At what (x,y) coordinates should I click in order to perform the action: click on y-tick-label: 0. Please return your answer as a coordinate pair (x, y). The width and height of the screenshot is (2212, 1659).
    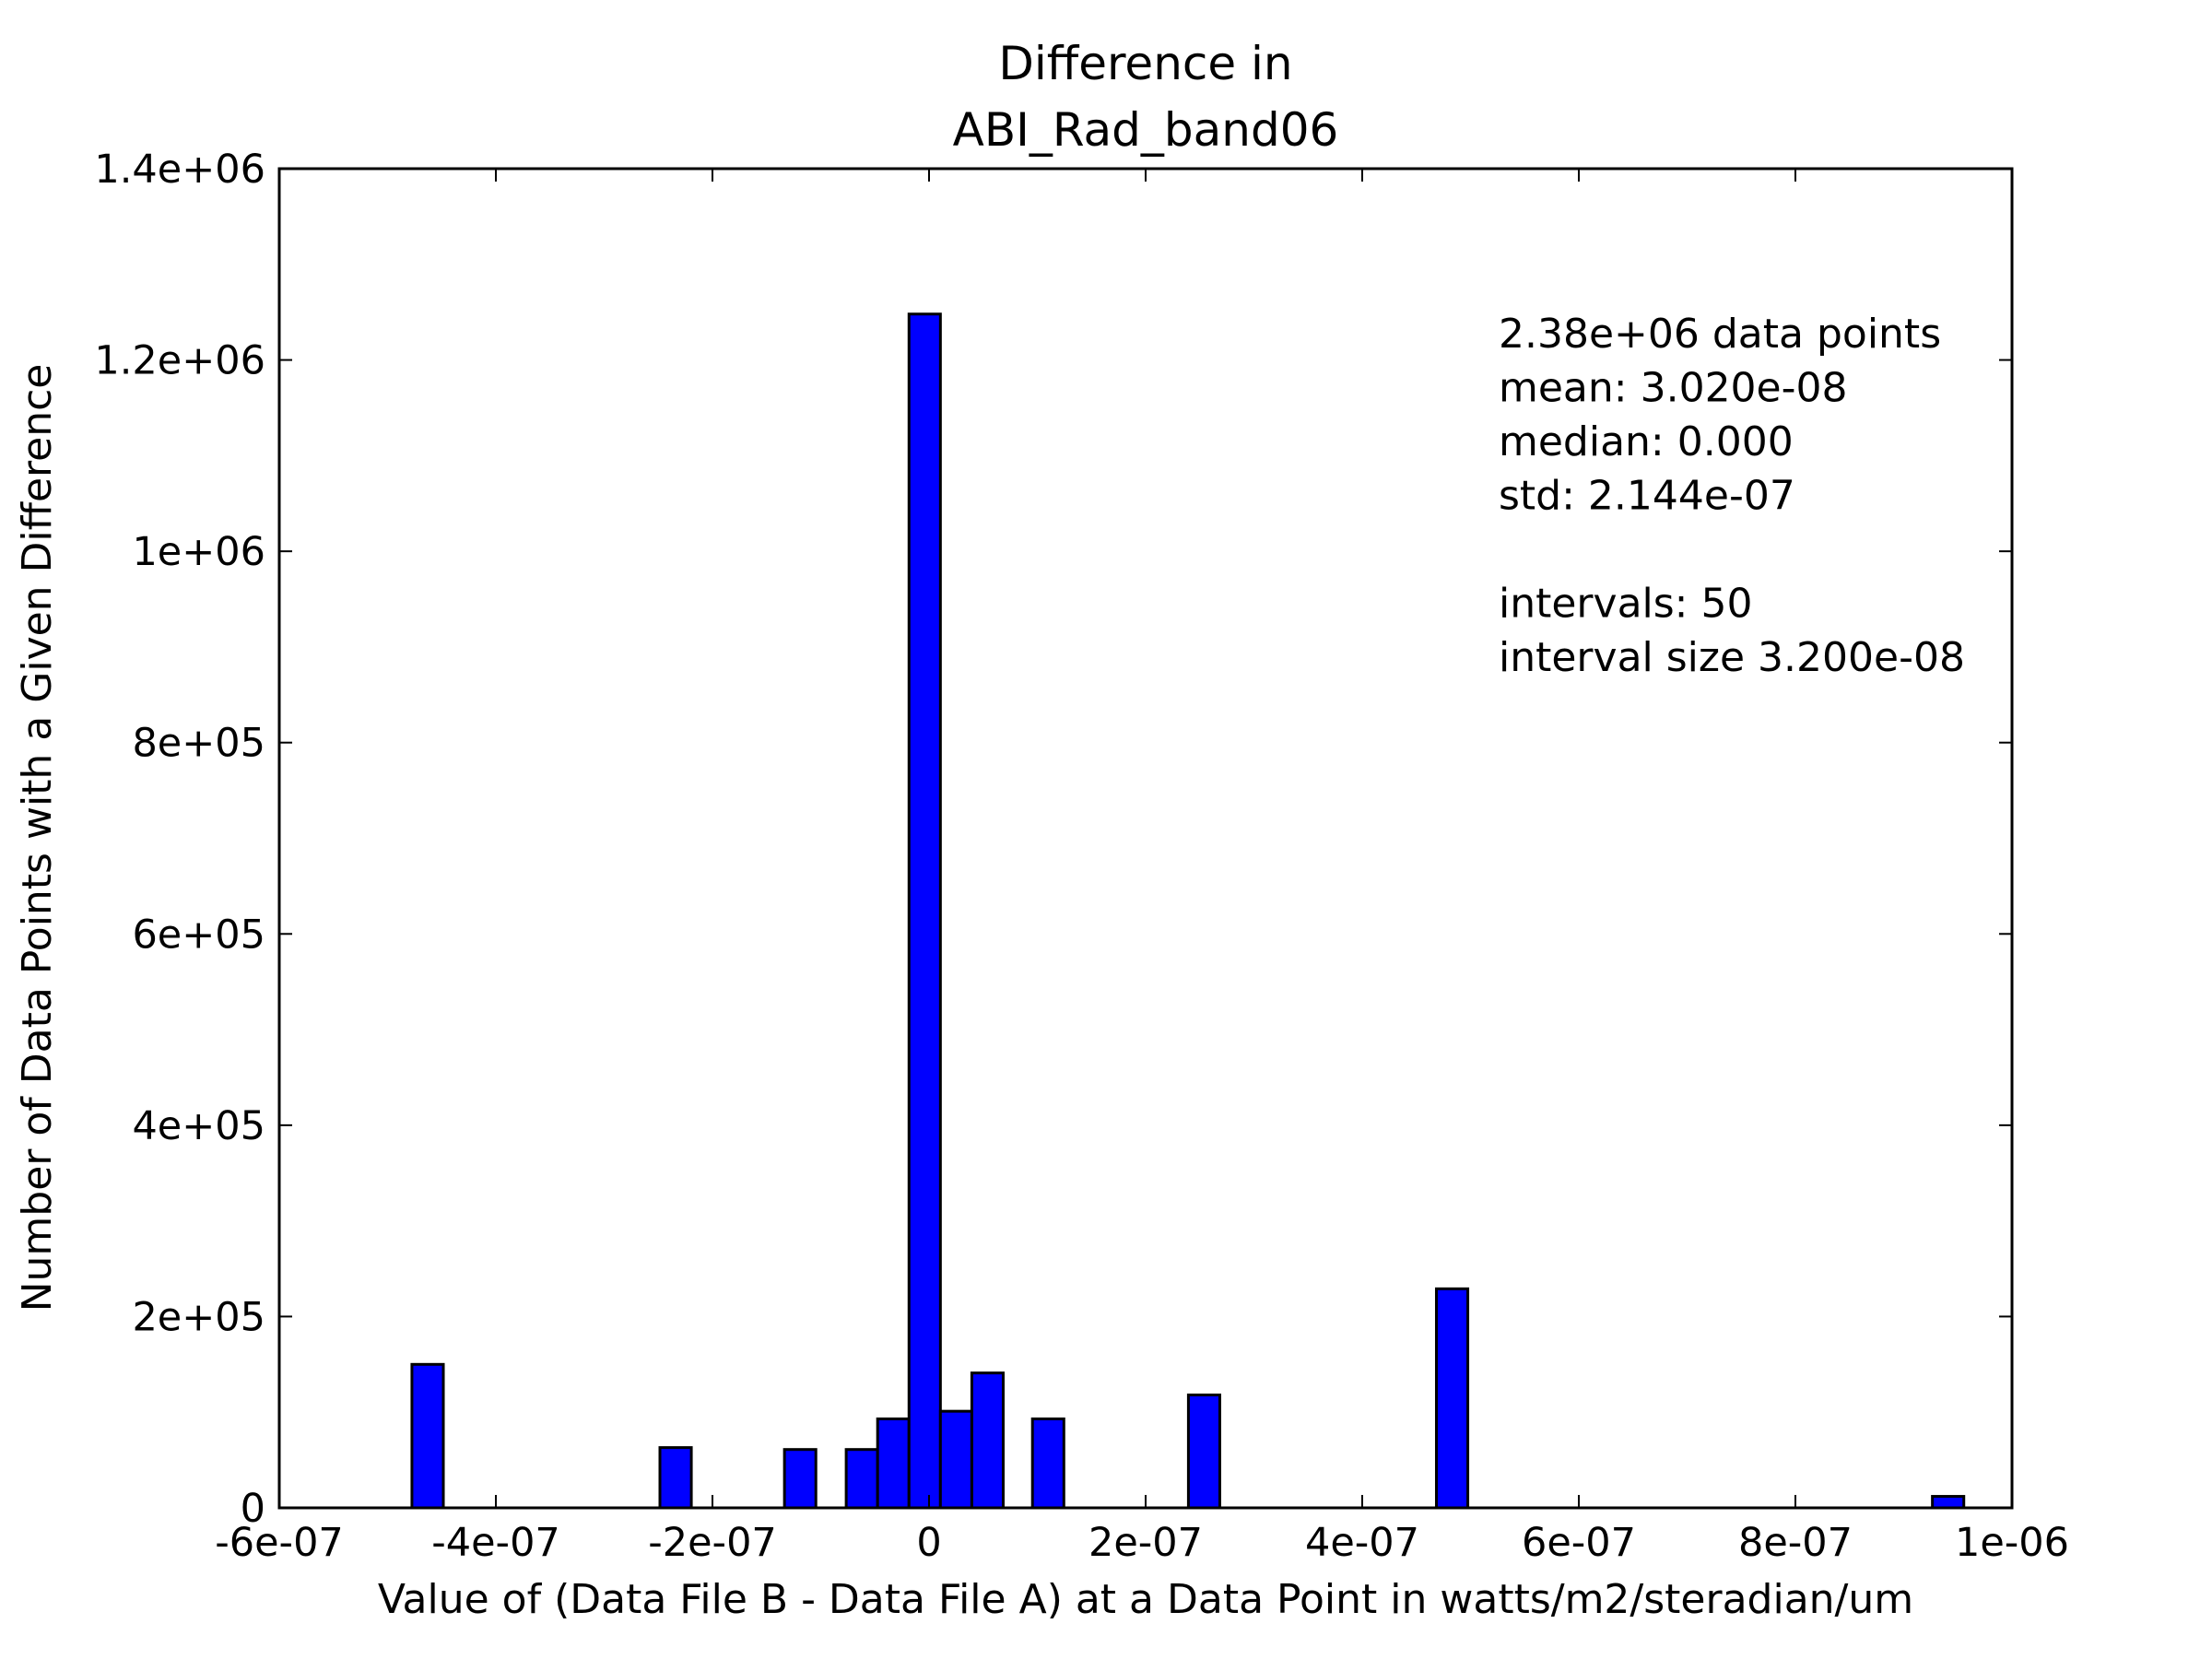
    Looking at the image, I should click on (253, 1509).